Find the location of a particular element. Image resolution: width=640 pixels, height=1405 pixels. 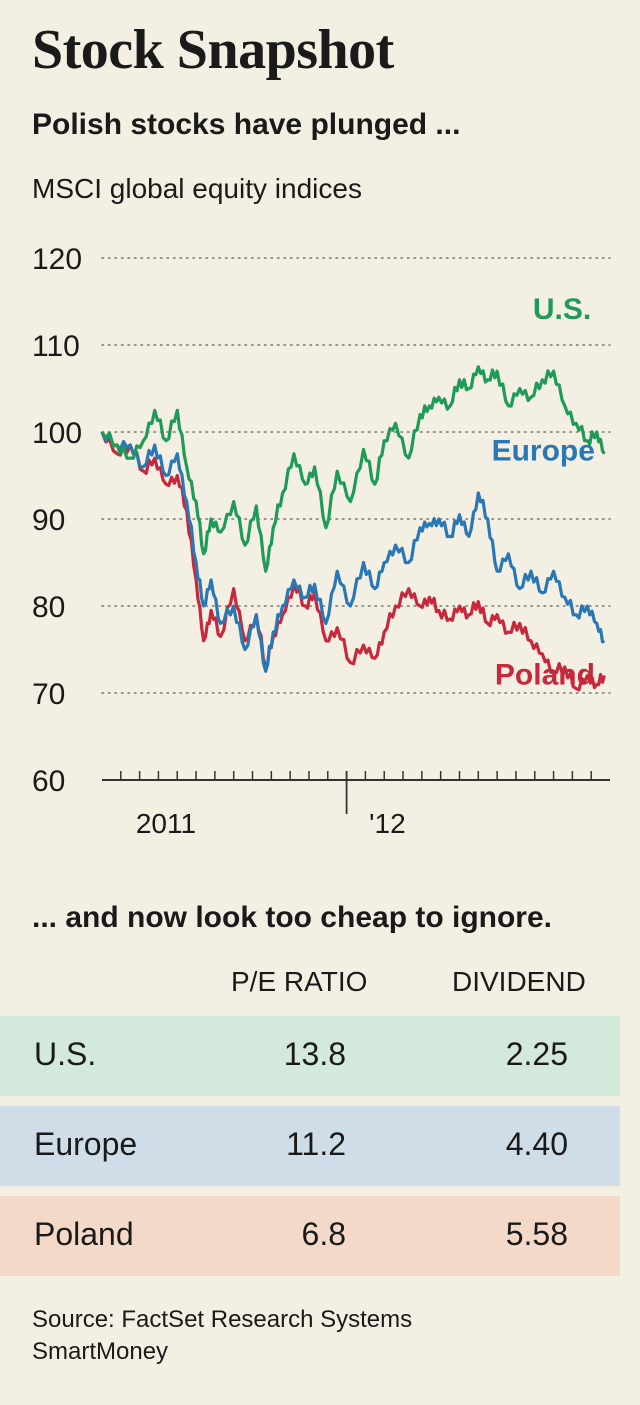

table-row-poland: Poland 6.8 5.58 is located at coordinates (310, 1236).